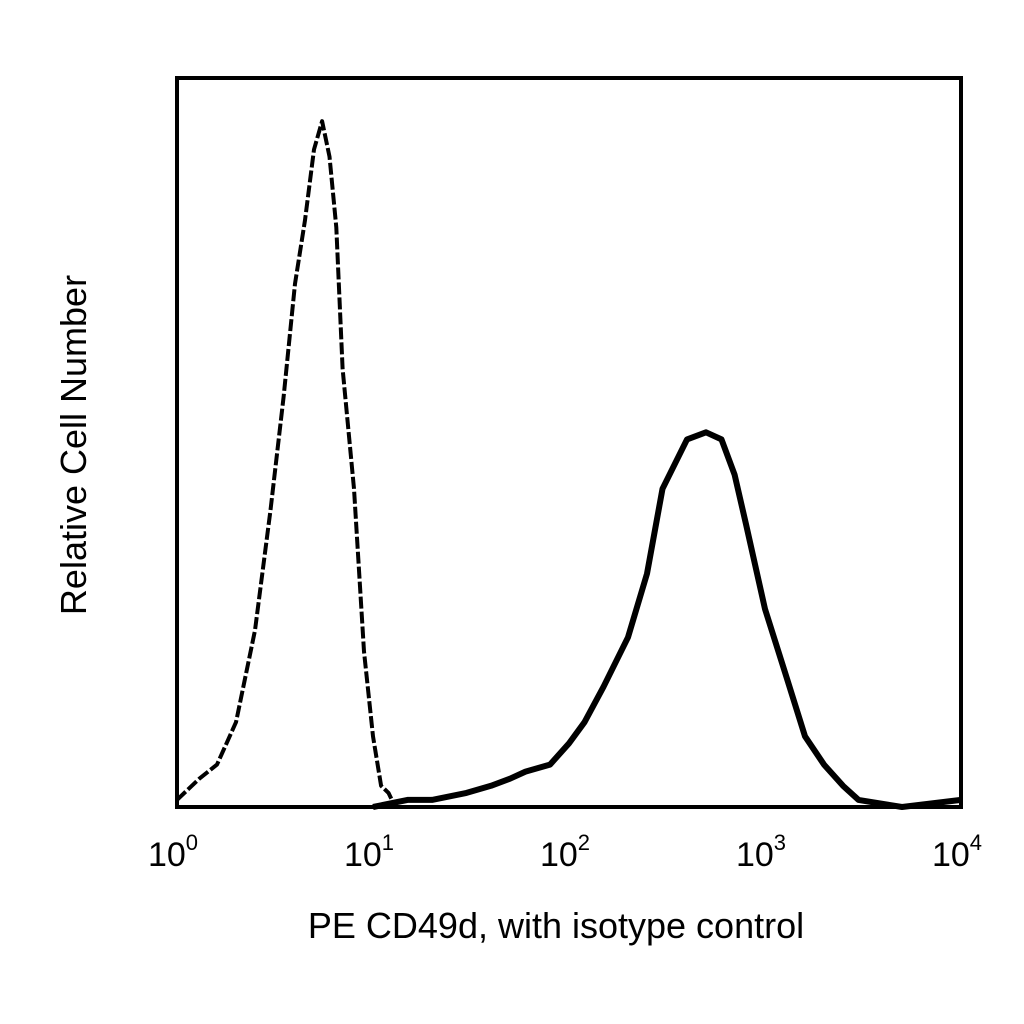 Image resolution: width=1024 pixels, height=1024 pixels. What do you see at coordinates (761, 852) in the screenshot?
I see `x-tick-label: 10³` at bounding box center [761, 852].